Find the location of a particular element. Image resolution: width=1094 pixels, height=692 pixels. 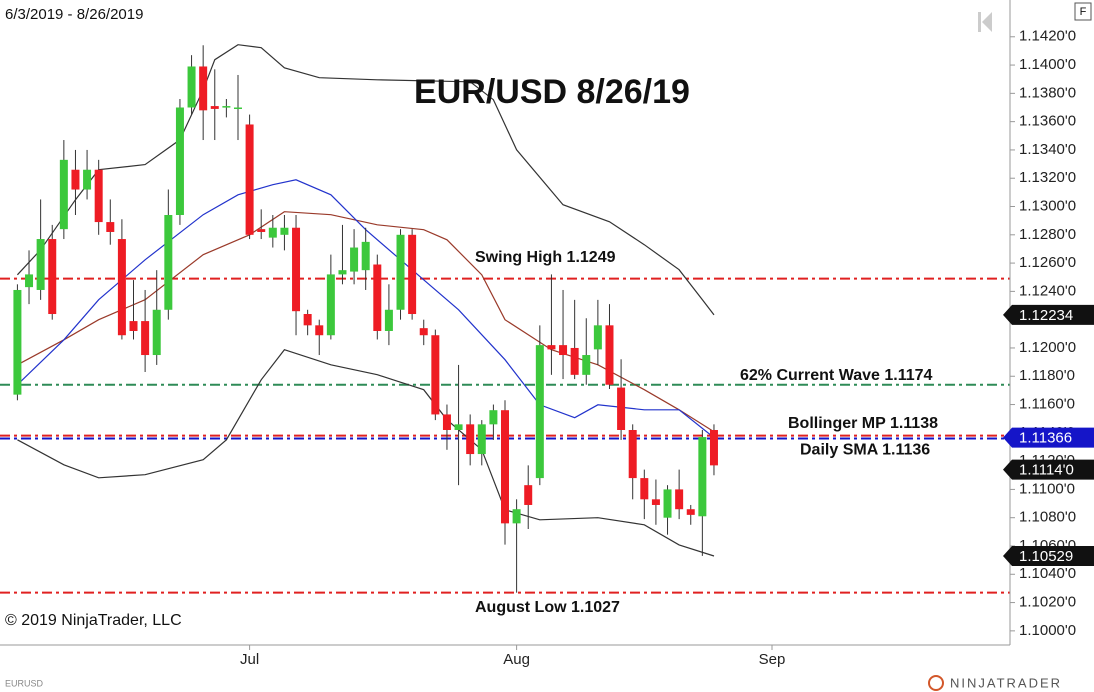

f-button: F is located at coordinates (1083, 11).